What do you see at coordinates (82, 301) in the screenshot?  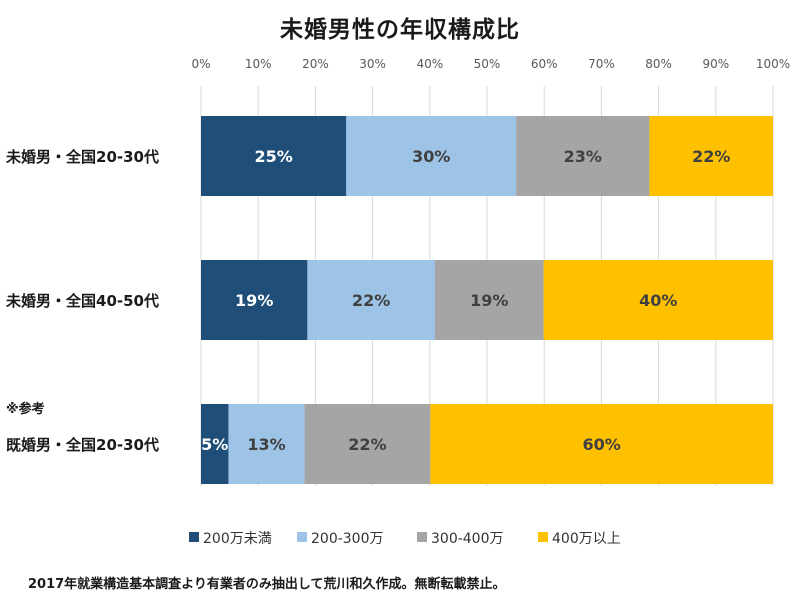 I see `category-label: 未婚男・全国40-50代` at bounding box center [82, 301].